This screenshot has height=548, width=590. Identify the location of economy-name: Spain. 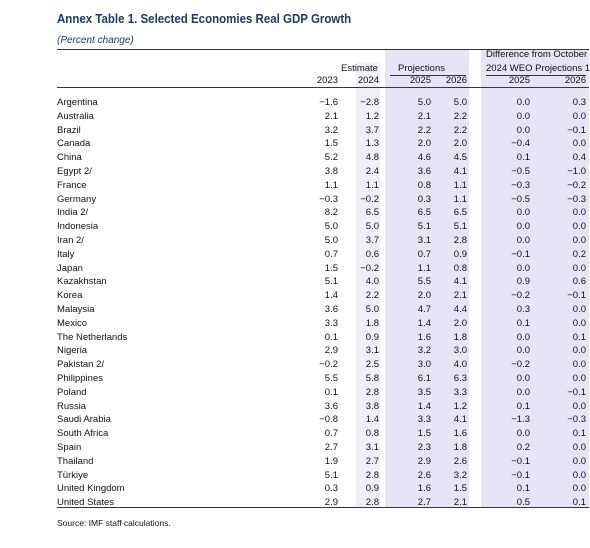
(69, 447).